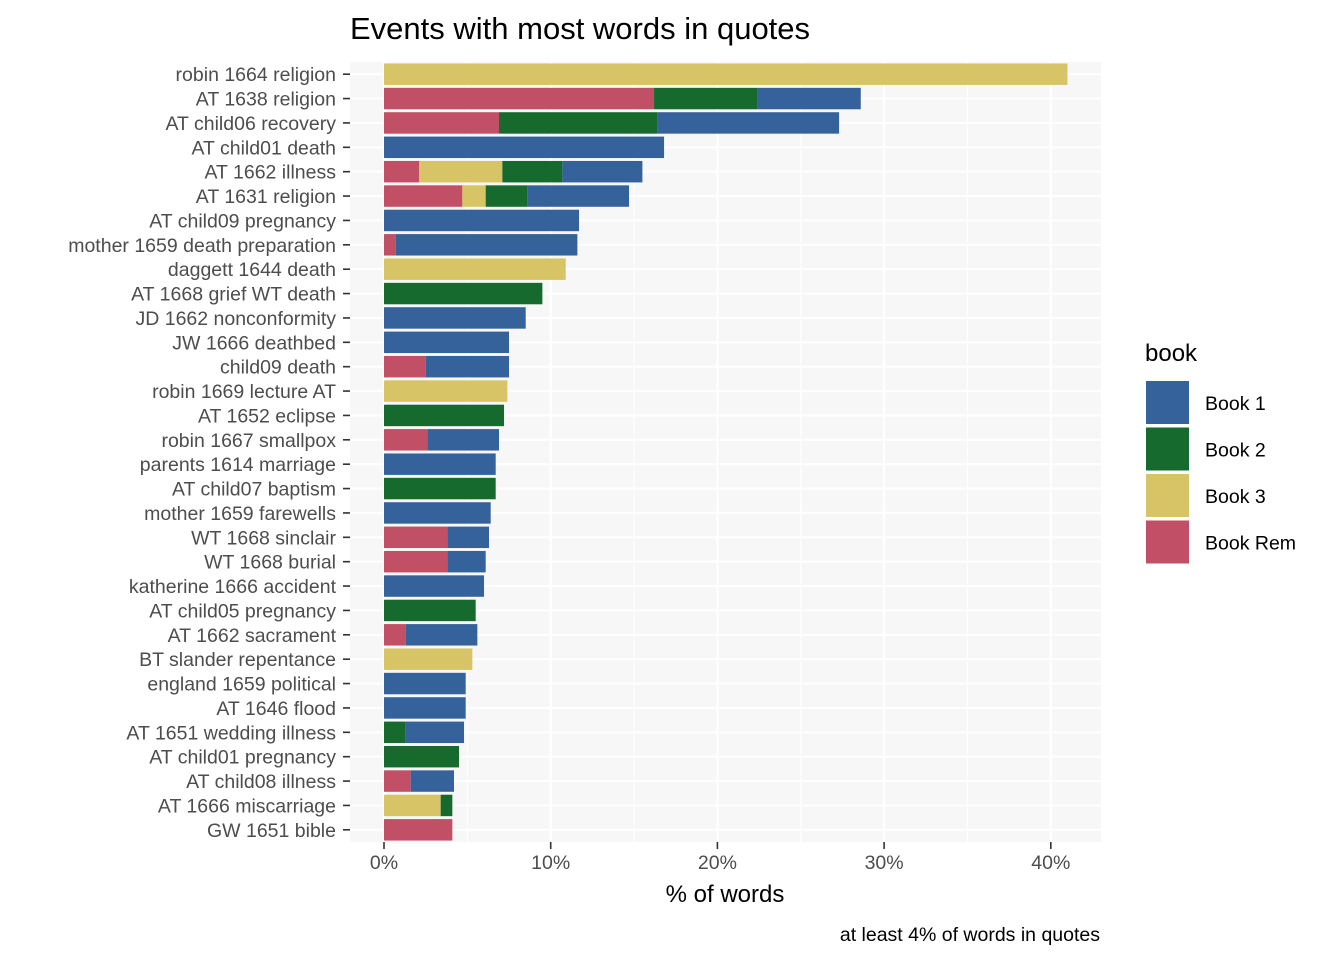 Image resolution: width=1344 pixels, height=960 pixels. Describe the element at coordinates (725, 894) in the screenshot. I see `x-axis-title: % of words` at that location.